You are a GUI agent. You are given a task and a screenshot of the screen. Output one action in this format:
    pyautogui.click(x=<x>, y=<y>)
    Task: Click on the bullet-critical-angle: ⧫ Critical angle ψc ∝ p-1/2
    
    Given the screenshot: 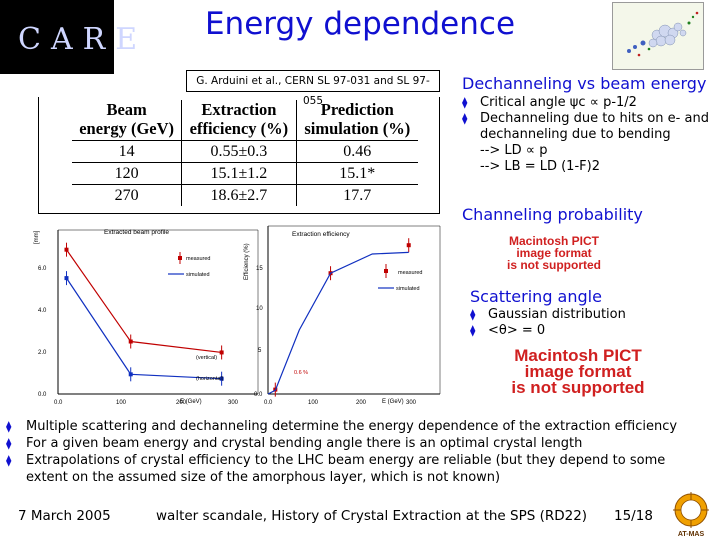 What is the action you would take?
    pyautogui.click(x=588, y=103)
    